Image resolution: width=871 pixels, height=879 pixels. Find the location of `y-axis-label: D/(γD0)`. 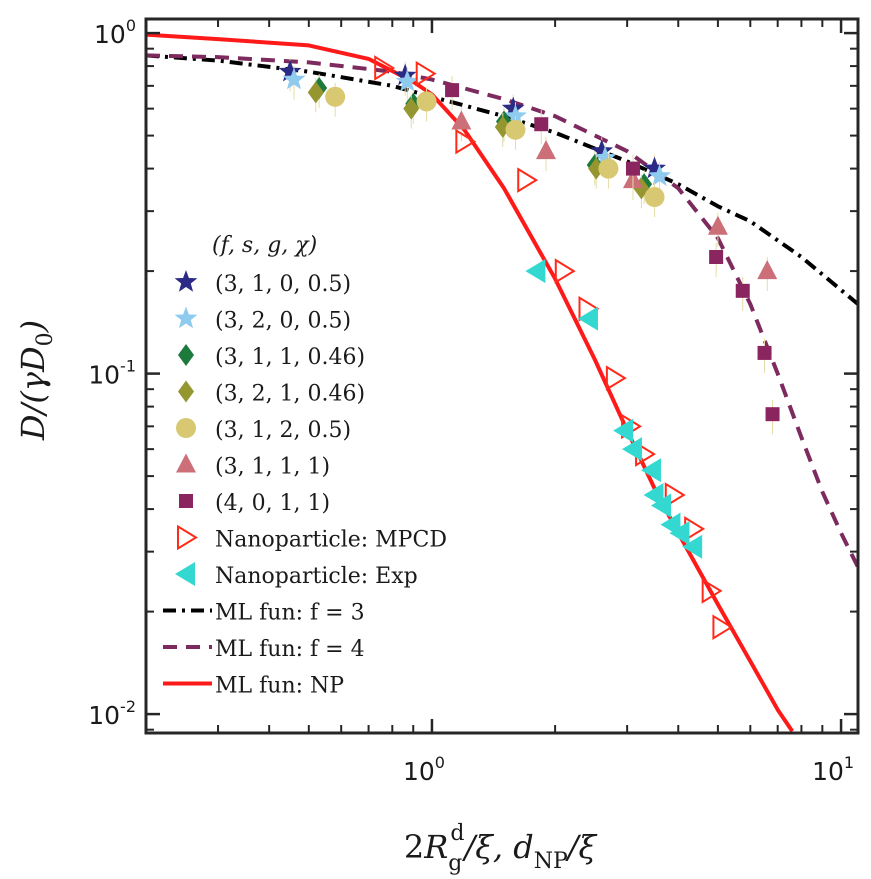

y-axis-label: D/(γD0) is located at coordinates (36, 380).